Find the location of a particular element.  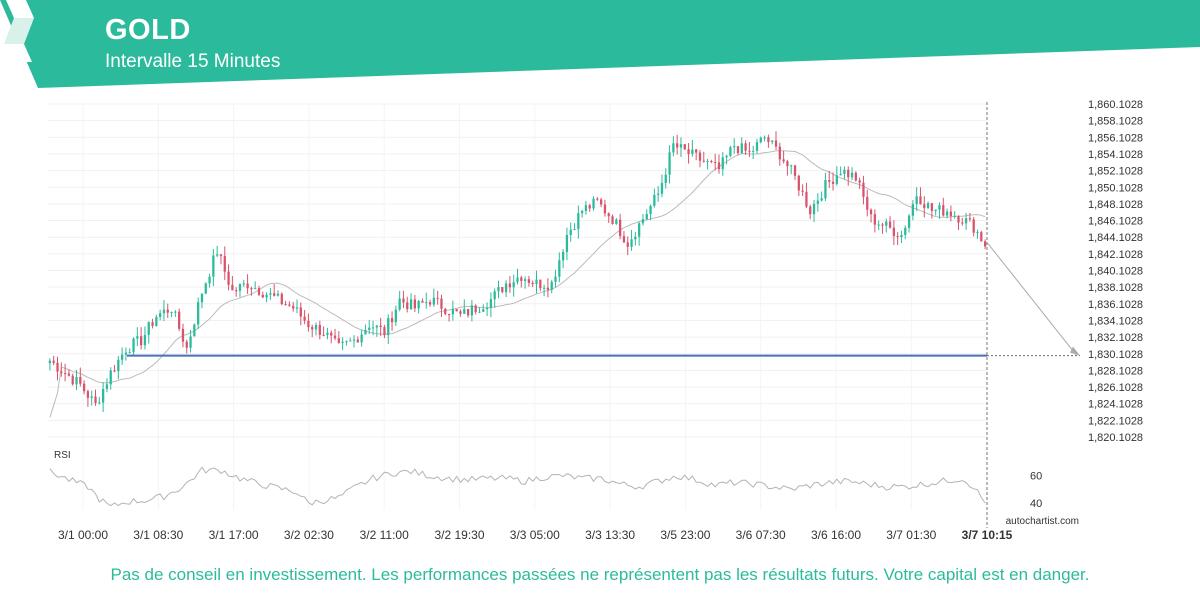

price-tick-label: 1,828.1028 is located at coordinates (1115, 371).